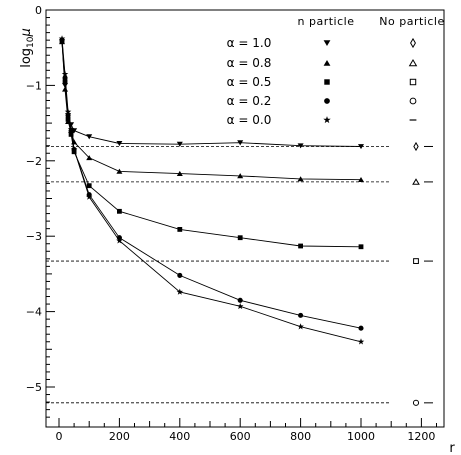 This screenshot has height=455, width=461. I want to click on legend-label-0: α = 1.0, so click(249, 43).